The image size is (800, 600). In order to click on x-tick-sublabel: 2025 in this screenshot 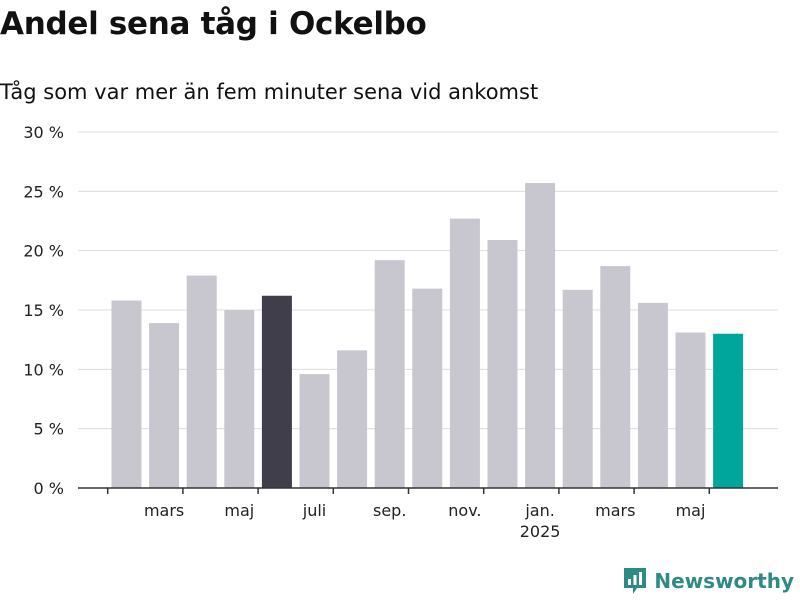, I will do `click(540, 531)`.